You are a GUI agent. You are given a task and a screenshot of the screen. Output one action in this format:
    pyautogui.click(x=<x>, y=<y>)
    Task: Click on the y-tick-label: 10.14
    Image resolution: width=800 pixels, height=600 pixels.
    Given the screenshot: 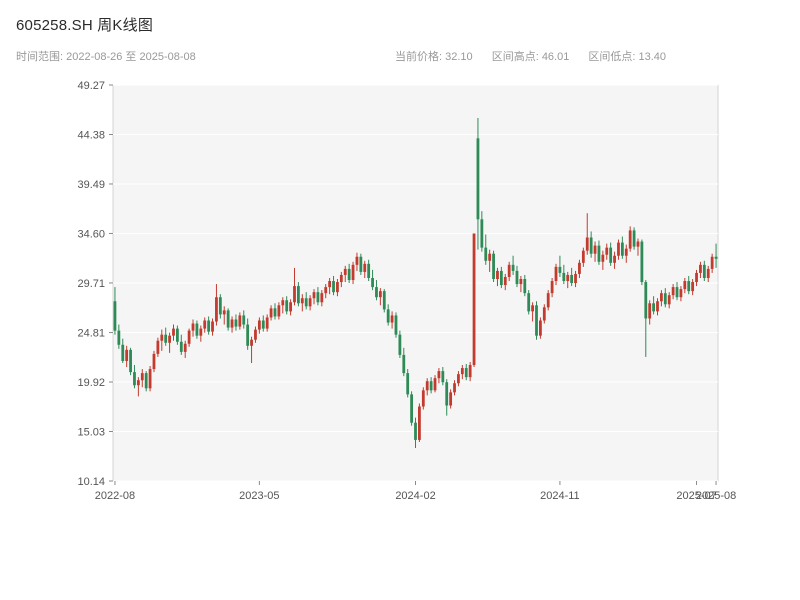 What is the action you would take?
    pyautogui.click(x=91, y=482)
    